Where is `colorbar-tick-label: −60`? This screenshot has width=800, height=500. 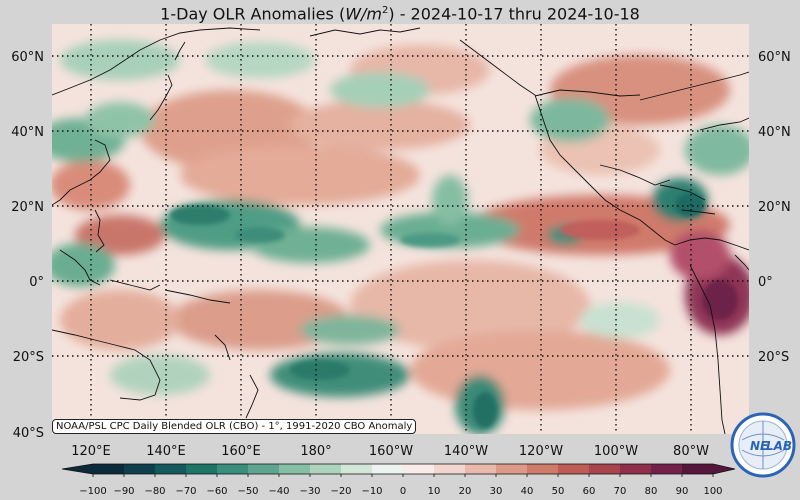 colorbar-tick-label: −60 is located at coordinates (216, 491).